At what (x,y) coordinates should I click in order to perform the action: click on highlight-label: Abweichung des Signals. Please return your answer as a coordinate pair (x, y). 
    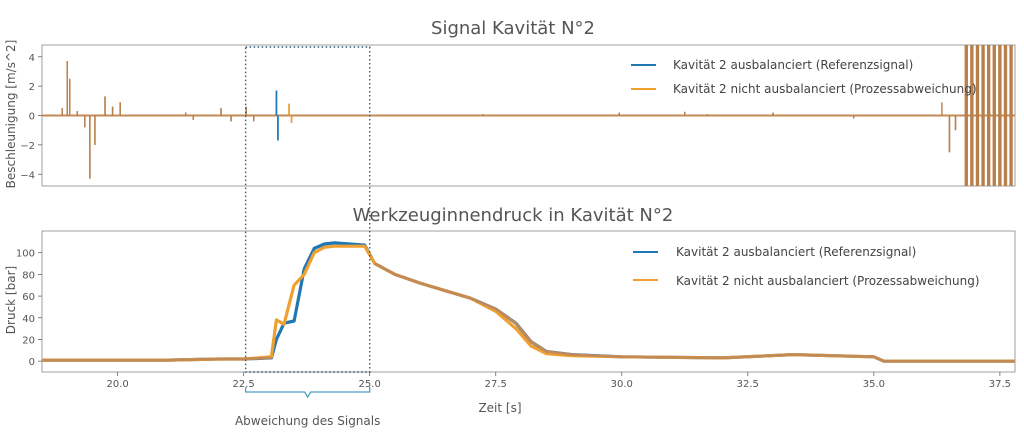
    Looking at the image, I should click on (307, 421).